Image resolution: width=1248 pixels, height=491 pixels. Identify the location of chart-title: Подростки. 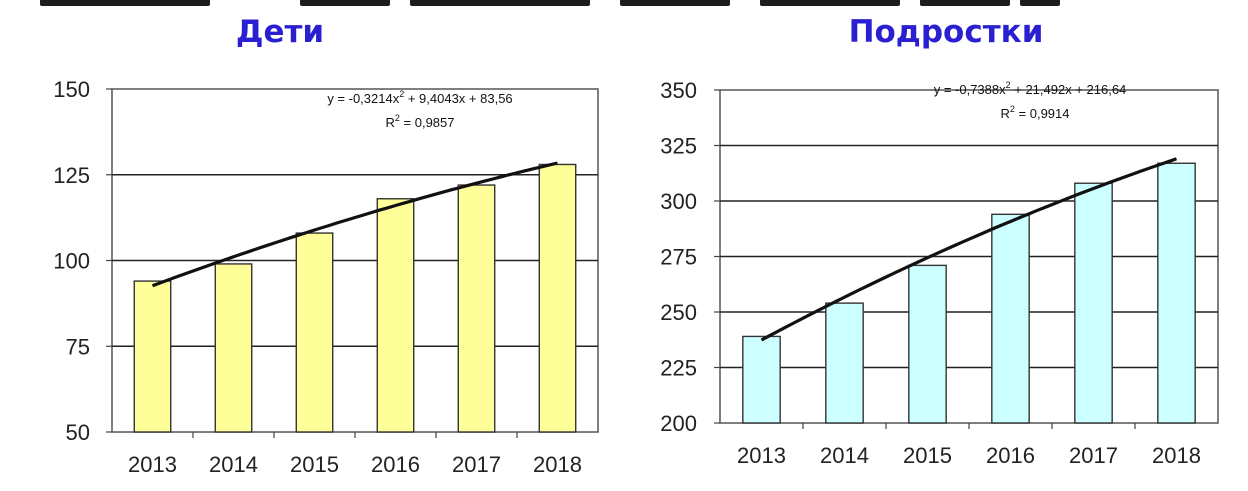
(946, 32).